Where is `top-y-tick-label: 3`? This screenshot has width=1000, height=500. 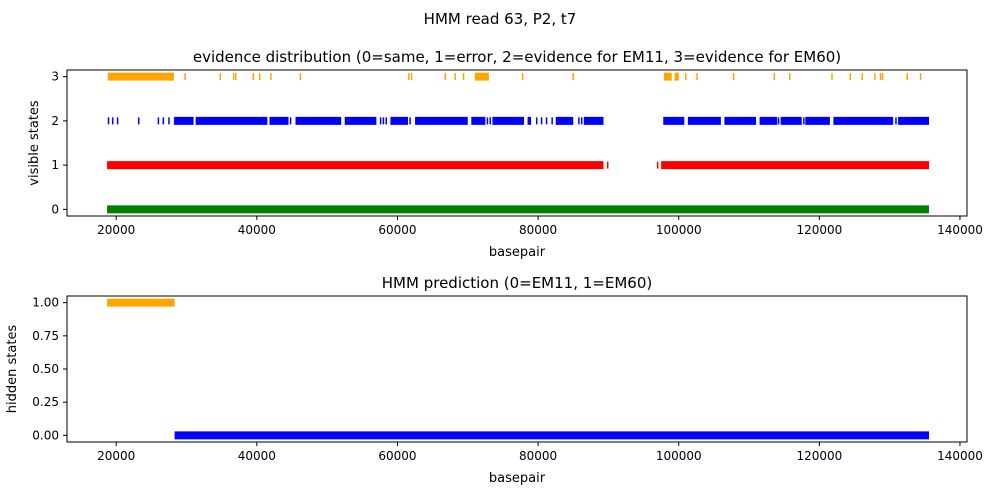 top-y-tick-label: 3 is located at coordinates (55, 77).